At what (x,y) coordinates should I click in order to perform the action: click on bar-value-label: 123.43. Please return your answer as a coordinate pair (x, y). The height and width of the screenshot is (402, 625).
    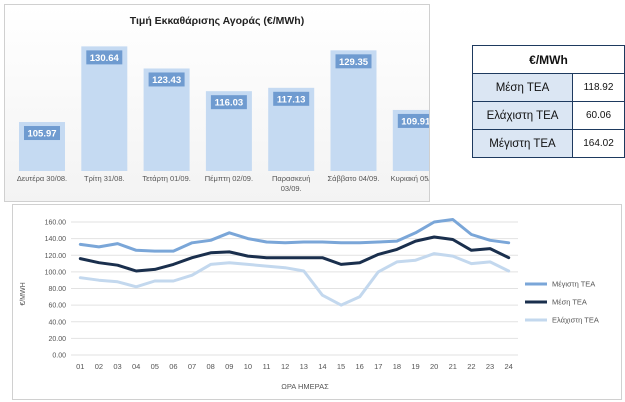
    Looking at the image, I should click on (166, 80).